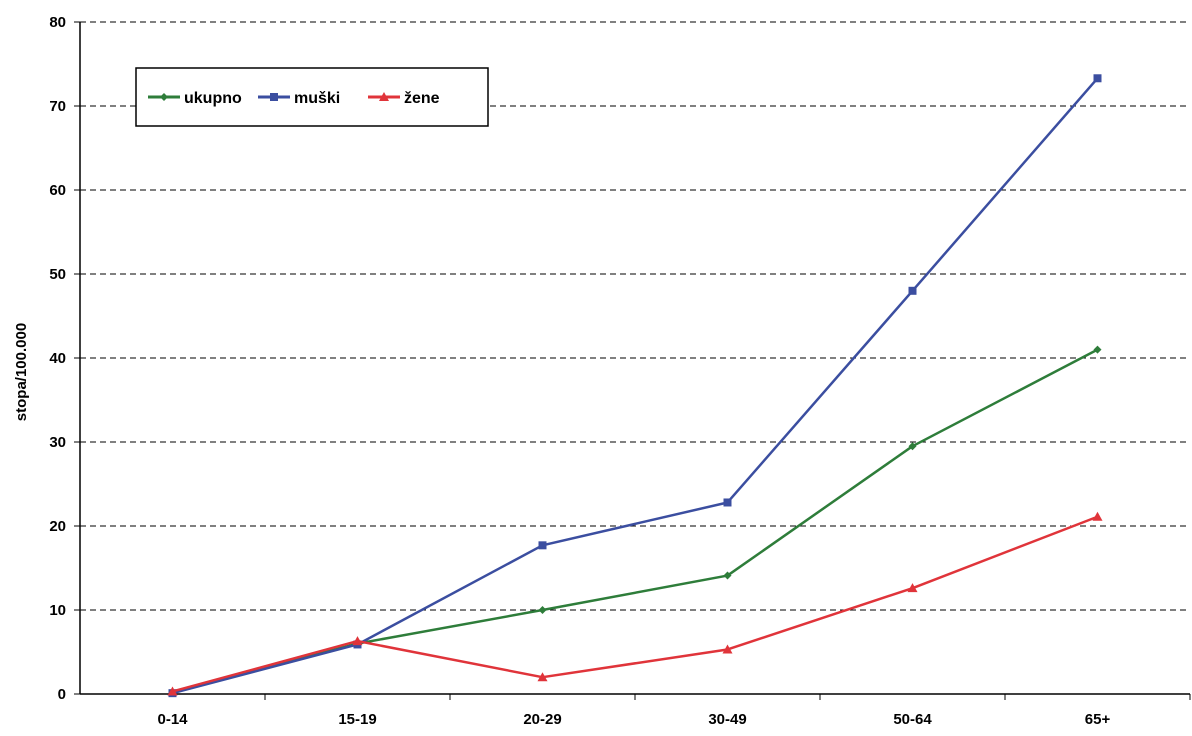 The width and height of the screenshot is (1192, 736). I want to click on x-tick-label: 0-14, so click(172, 719).